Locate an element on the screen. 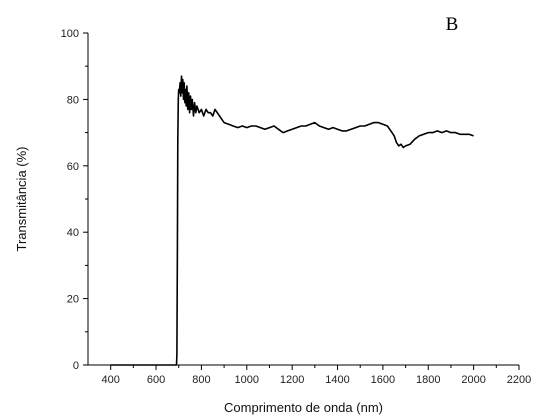 Image resolution: width=550 pixels, height=418 pixels. x-tick-label: 1800 is located at coordinates (428, 380).